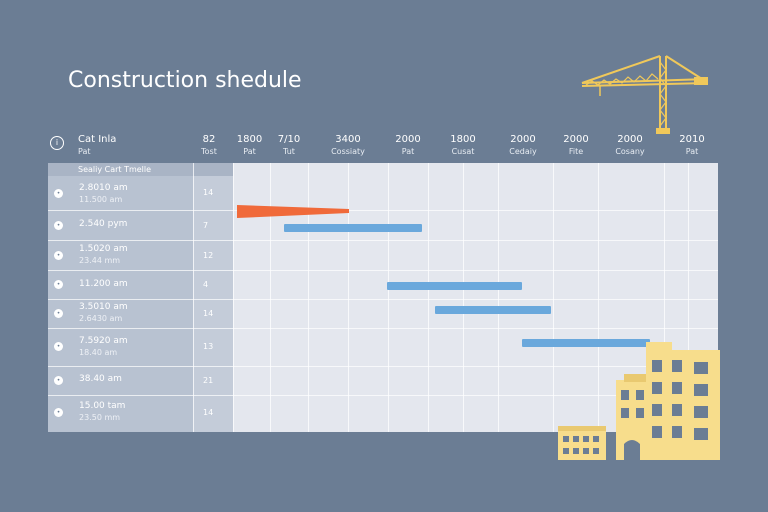  What do you see at coordinates (208, 255) in the screenshot?
I see `row-value: 12` at bounding box center [208, 255].